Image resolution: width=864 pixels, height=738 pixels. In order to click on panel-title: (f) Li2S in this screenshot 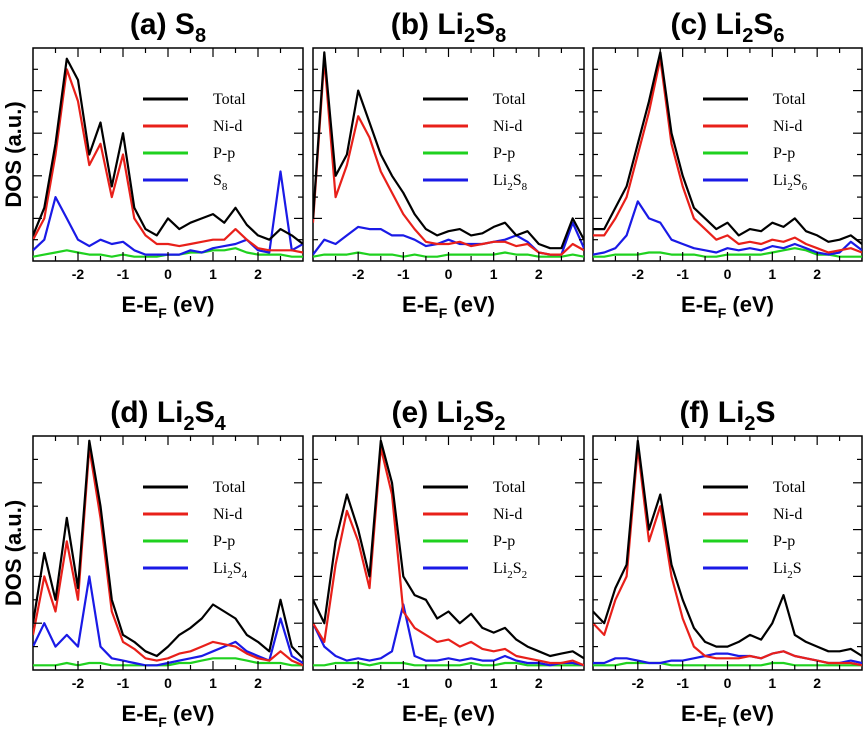, I will do `click(727, 415)`.